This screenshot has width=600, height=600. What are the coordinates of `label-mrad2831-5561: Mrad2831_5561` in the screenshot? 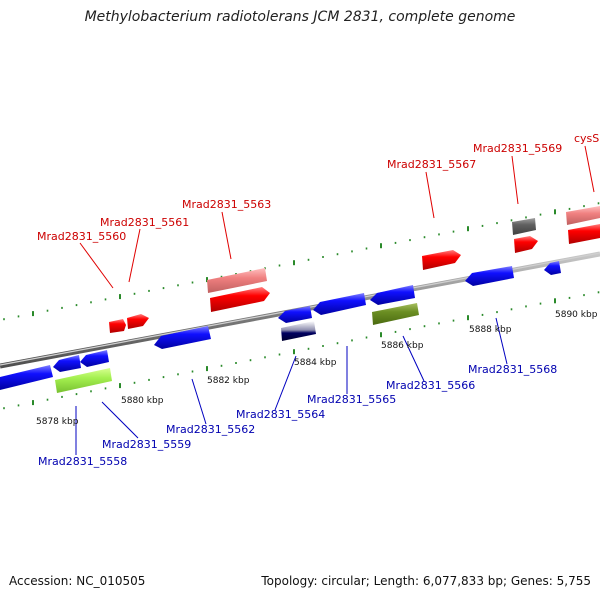 It's located at (144, 222).